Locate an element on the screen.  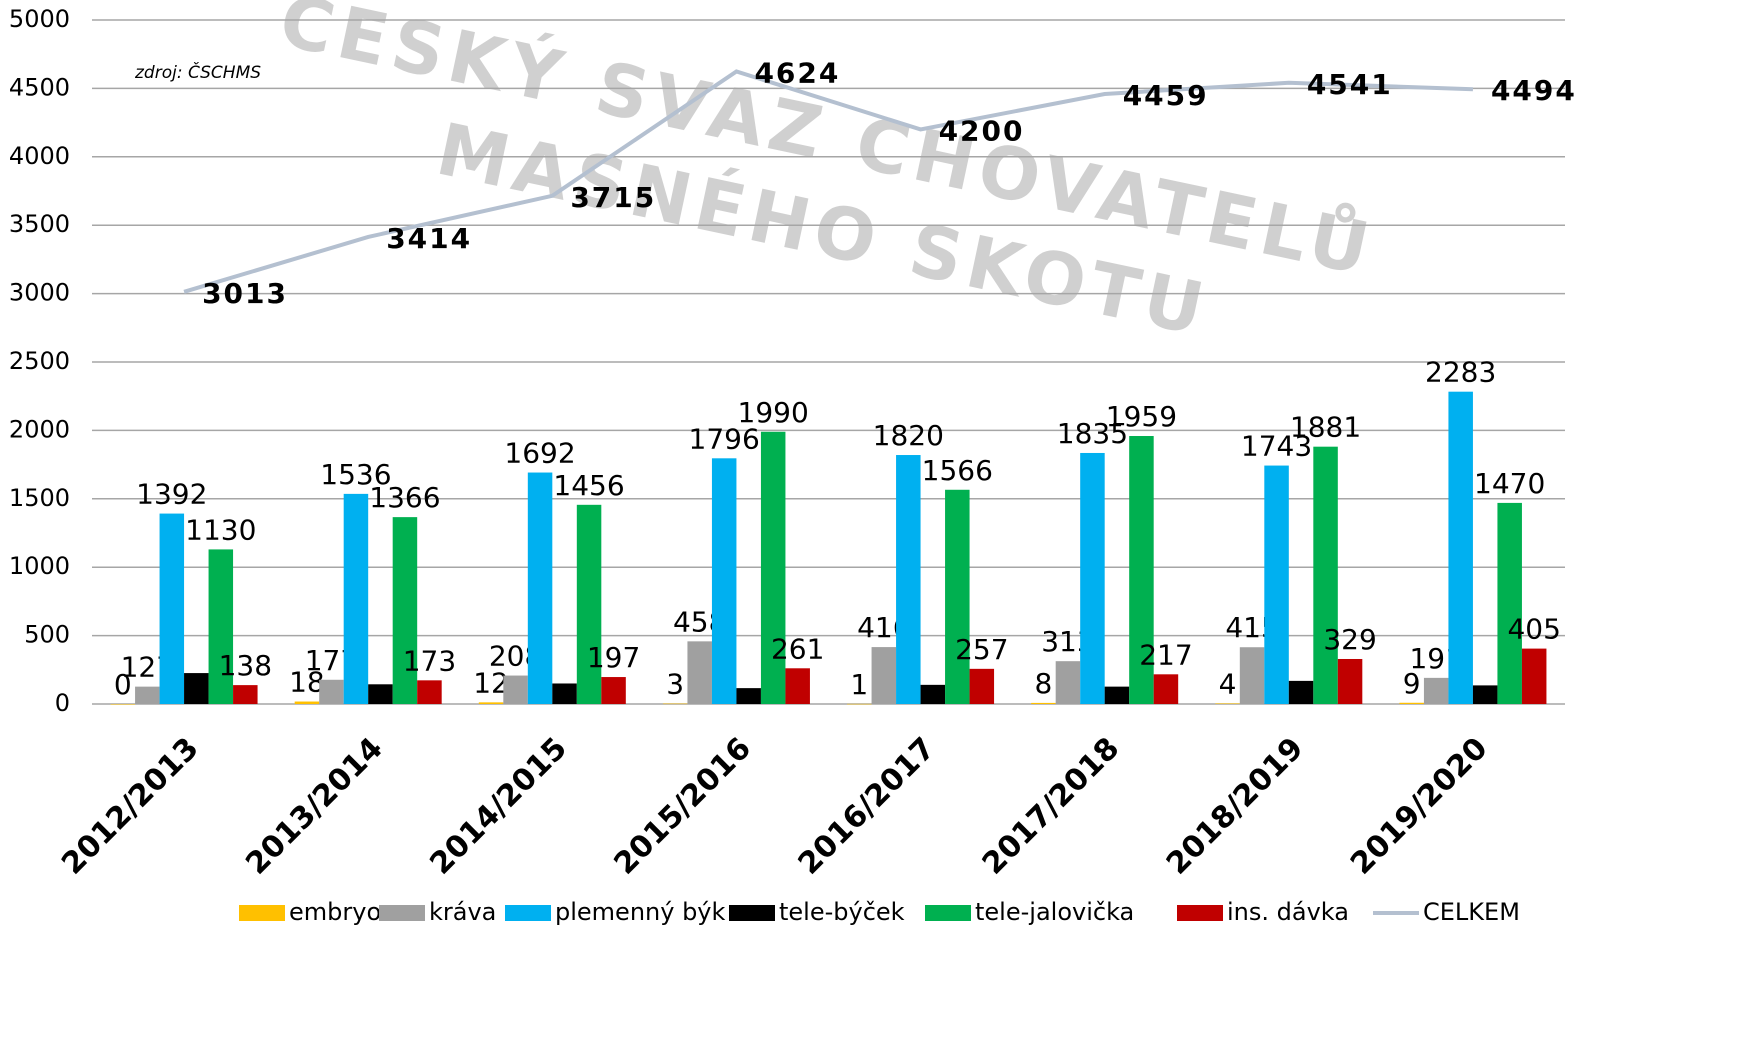
y-tick-label: 4000 is located at coordinates (39, 156).